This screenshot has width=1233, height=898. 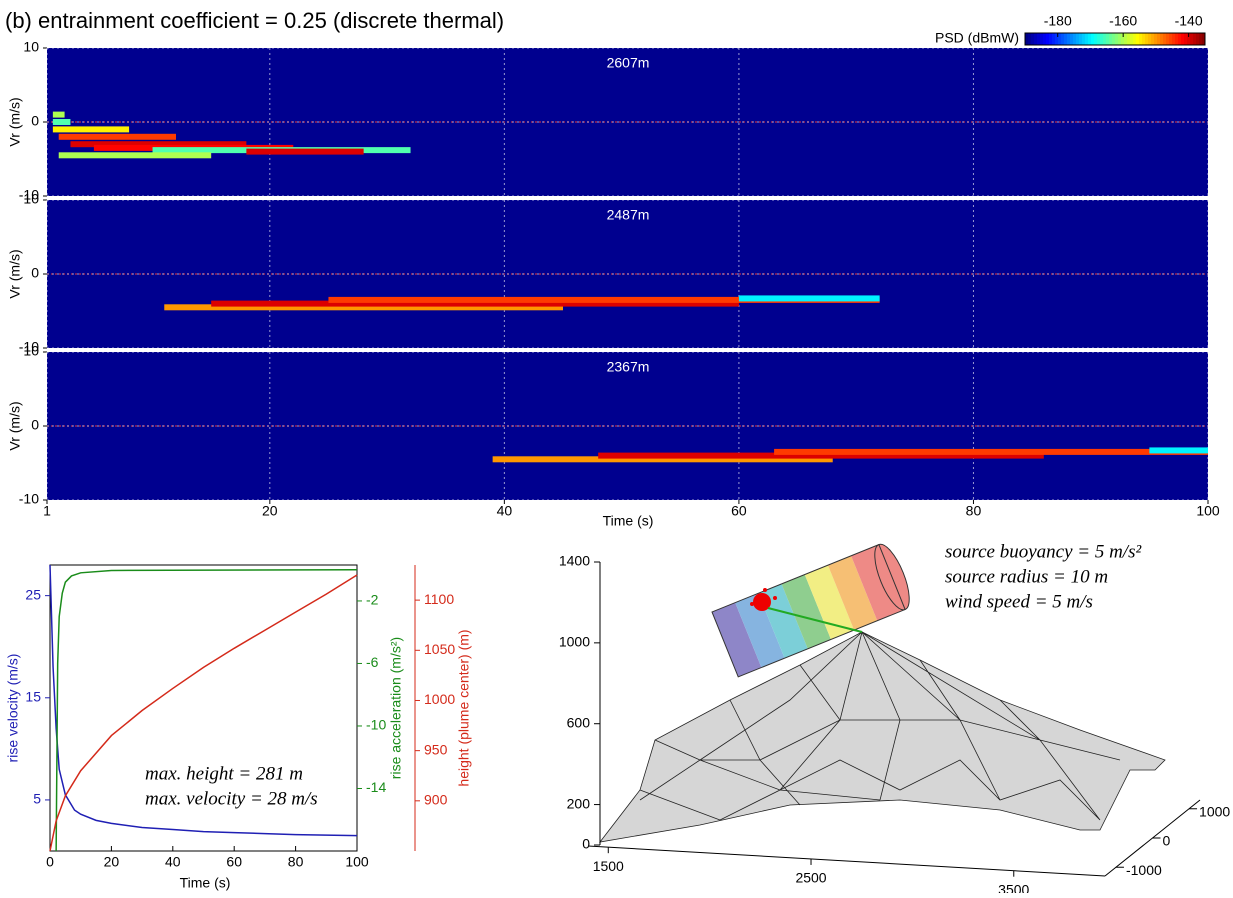 I want to click on x-tick-label: 100, so click(x=1208, y=511).